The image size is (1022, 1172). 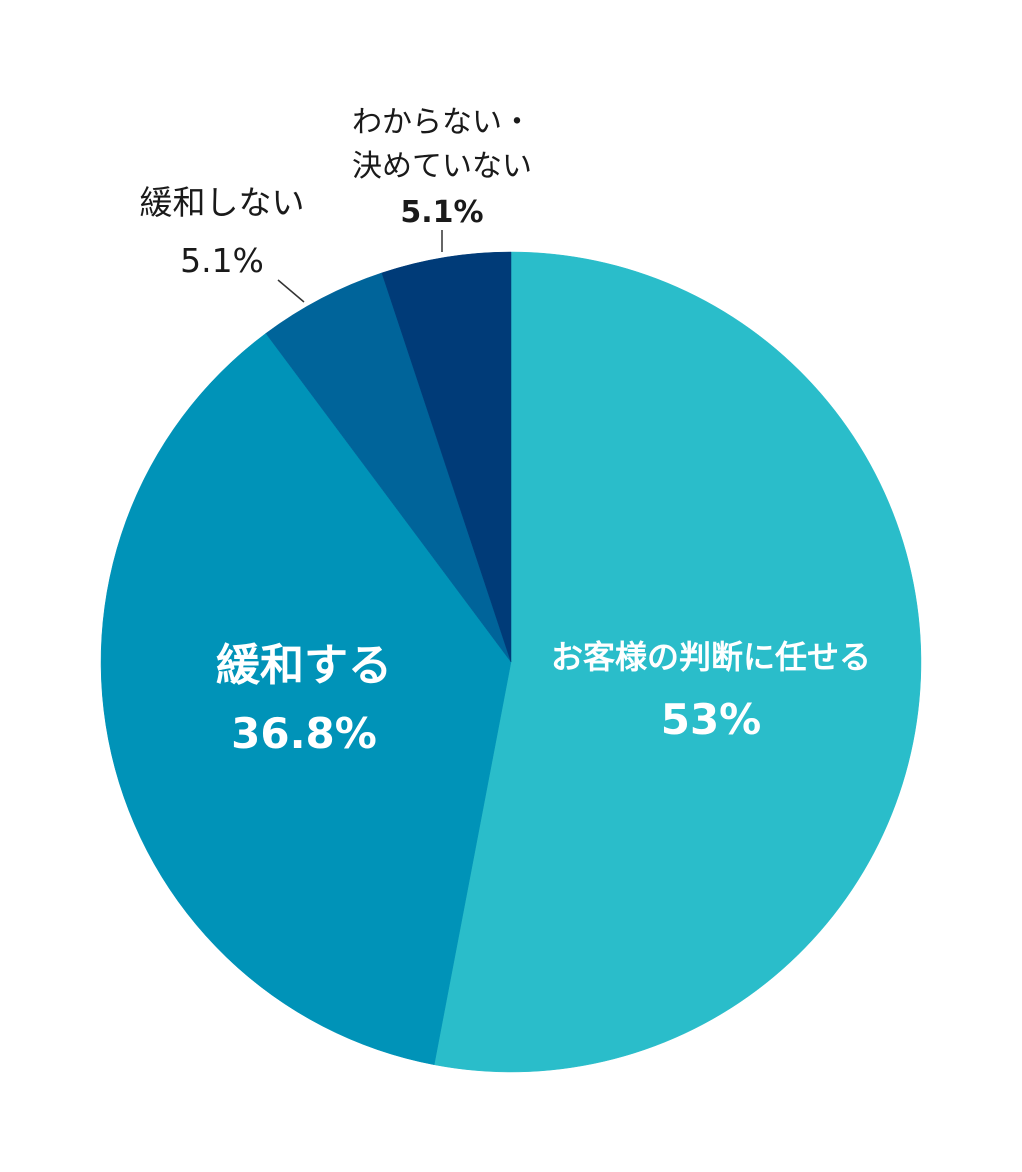 I want to click on slice-label-omakase: お客様の判断に任せる, so click(x=711, y=657).